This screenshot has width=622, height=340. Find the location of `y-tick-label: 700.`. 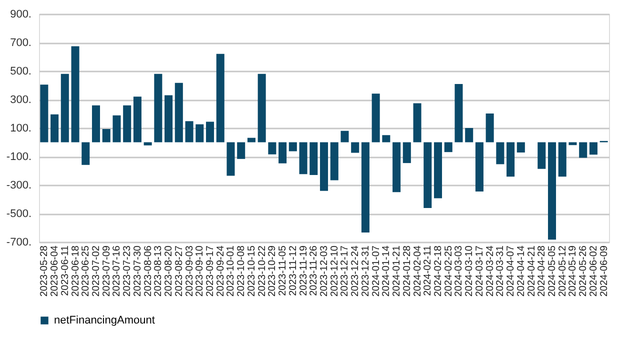

y-tick-label: 700. is located at coordinates (21, 43).